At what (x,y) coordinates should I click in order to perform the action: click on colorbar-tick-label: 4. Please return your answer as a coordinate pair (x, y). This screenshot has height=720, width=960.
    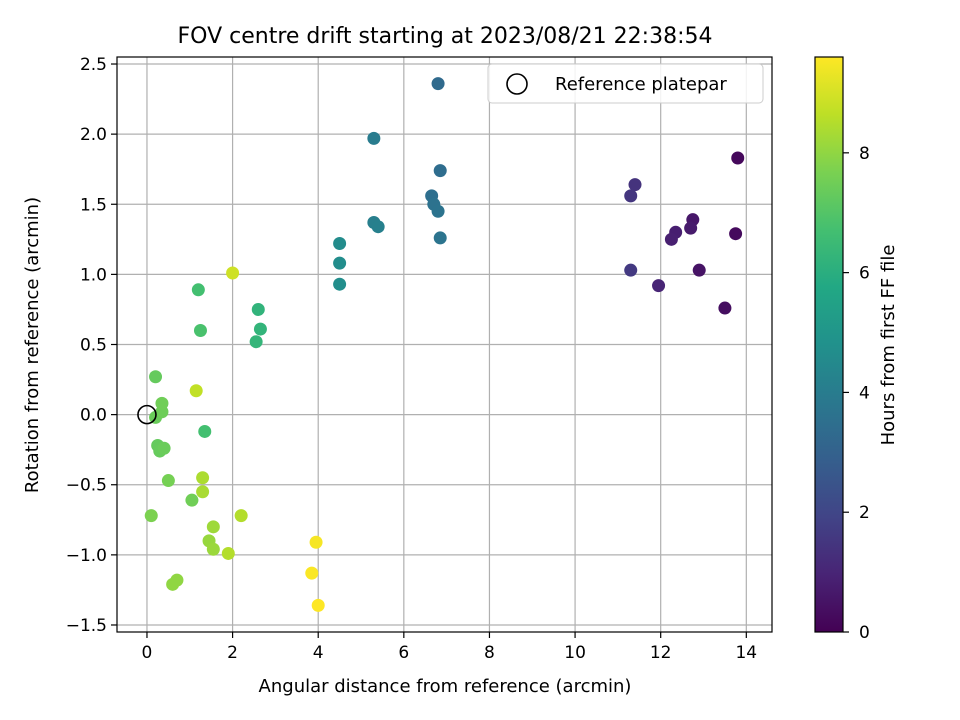
    Looking at the image, I should click on (864, 393).